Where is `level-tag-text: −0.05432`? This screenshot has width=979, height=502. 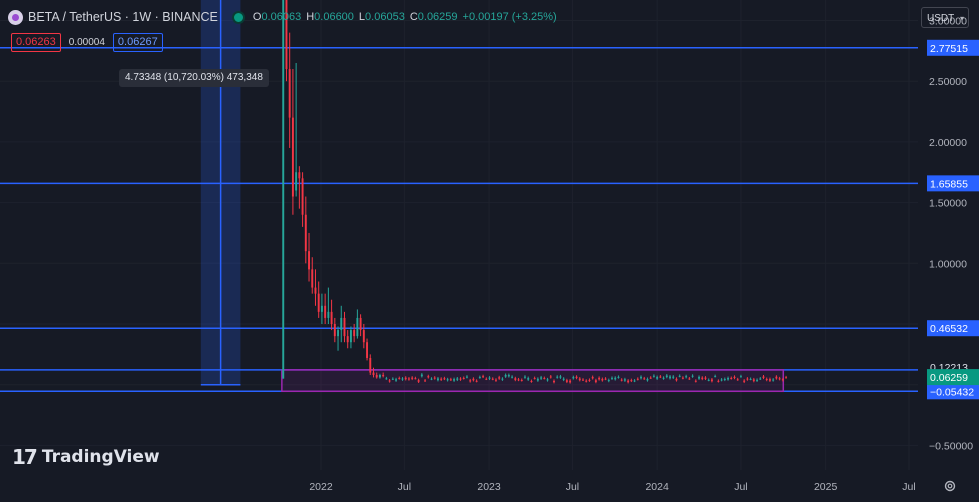 level-tag-text: −0.05432 is located at coordinates (952, 392).